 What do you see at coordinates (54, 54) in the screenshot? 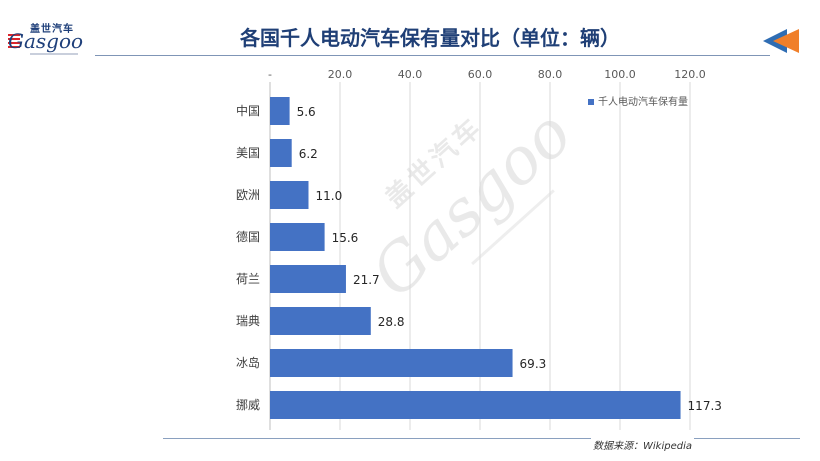
I see `logo-tagline` at bounding box center [54, 54].